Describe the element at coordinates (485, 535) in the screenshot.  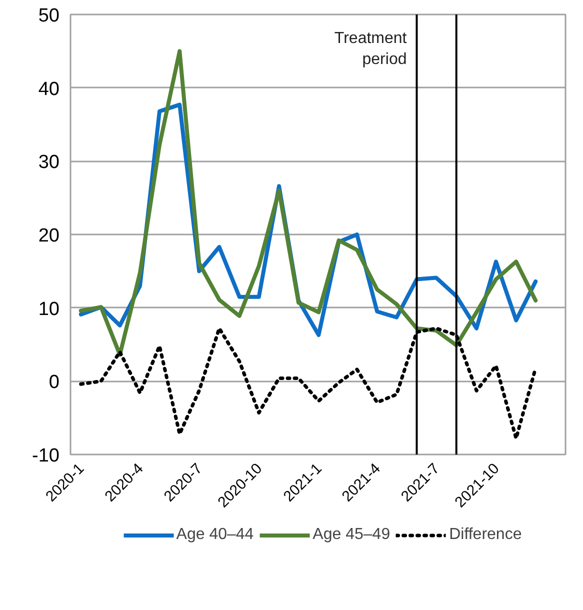
I see `legend-label: Difference` at that location.